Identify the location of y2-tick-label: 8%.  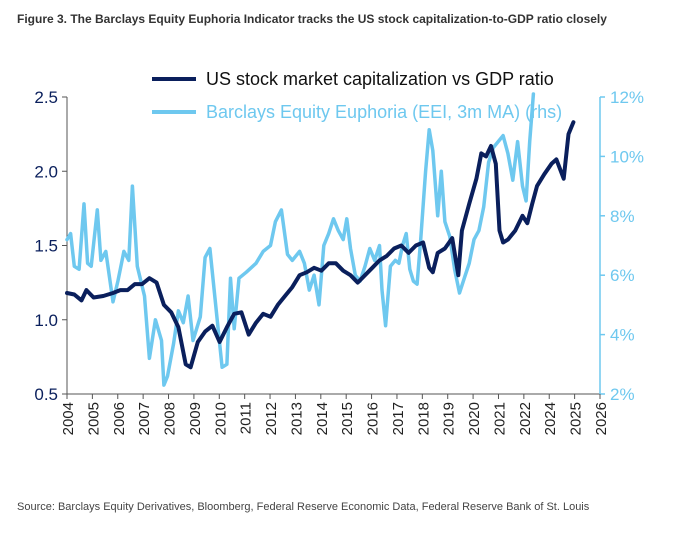
(622, 216).